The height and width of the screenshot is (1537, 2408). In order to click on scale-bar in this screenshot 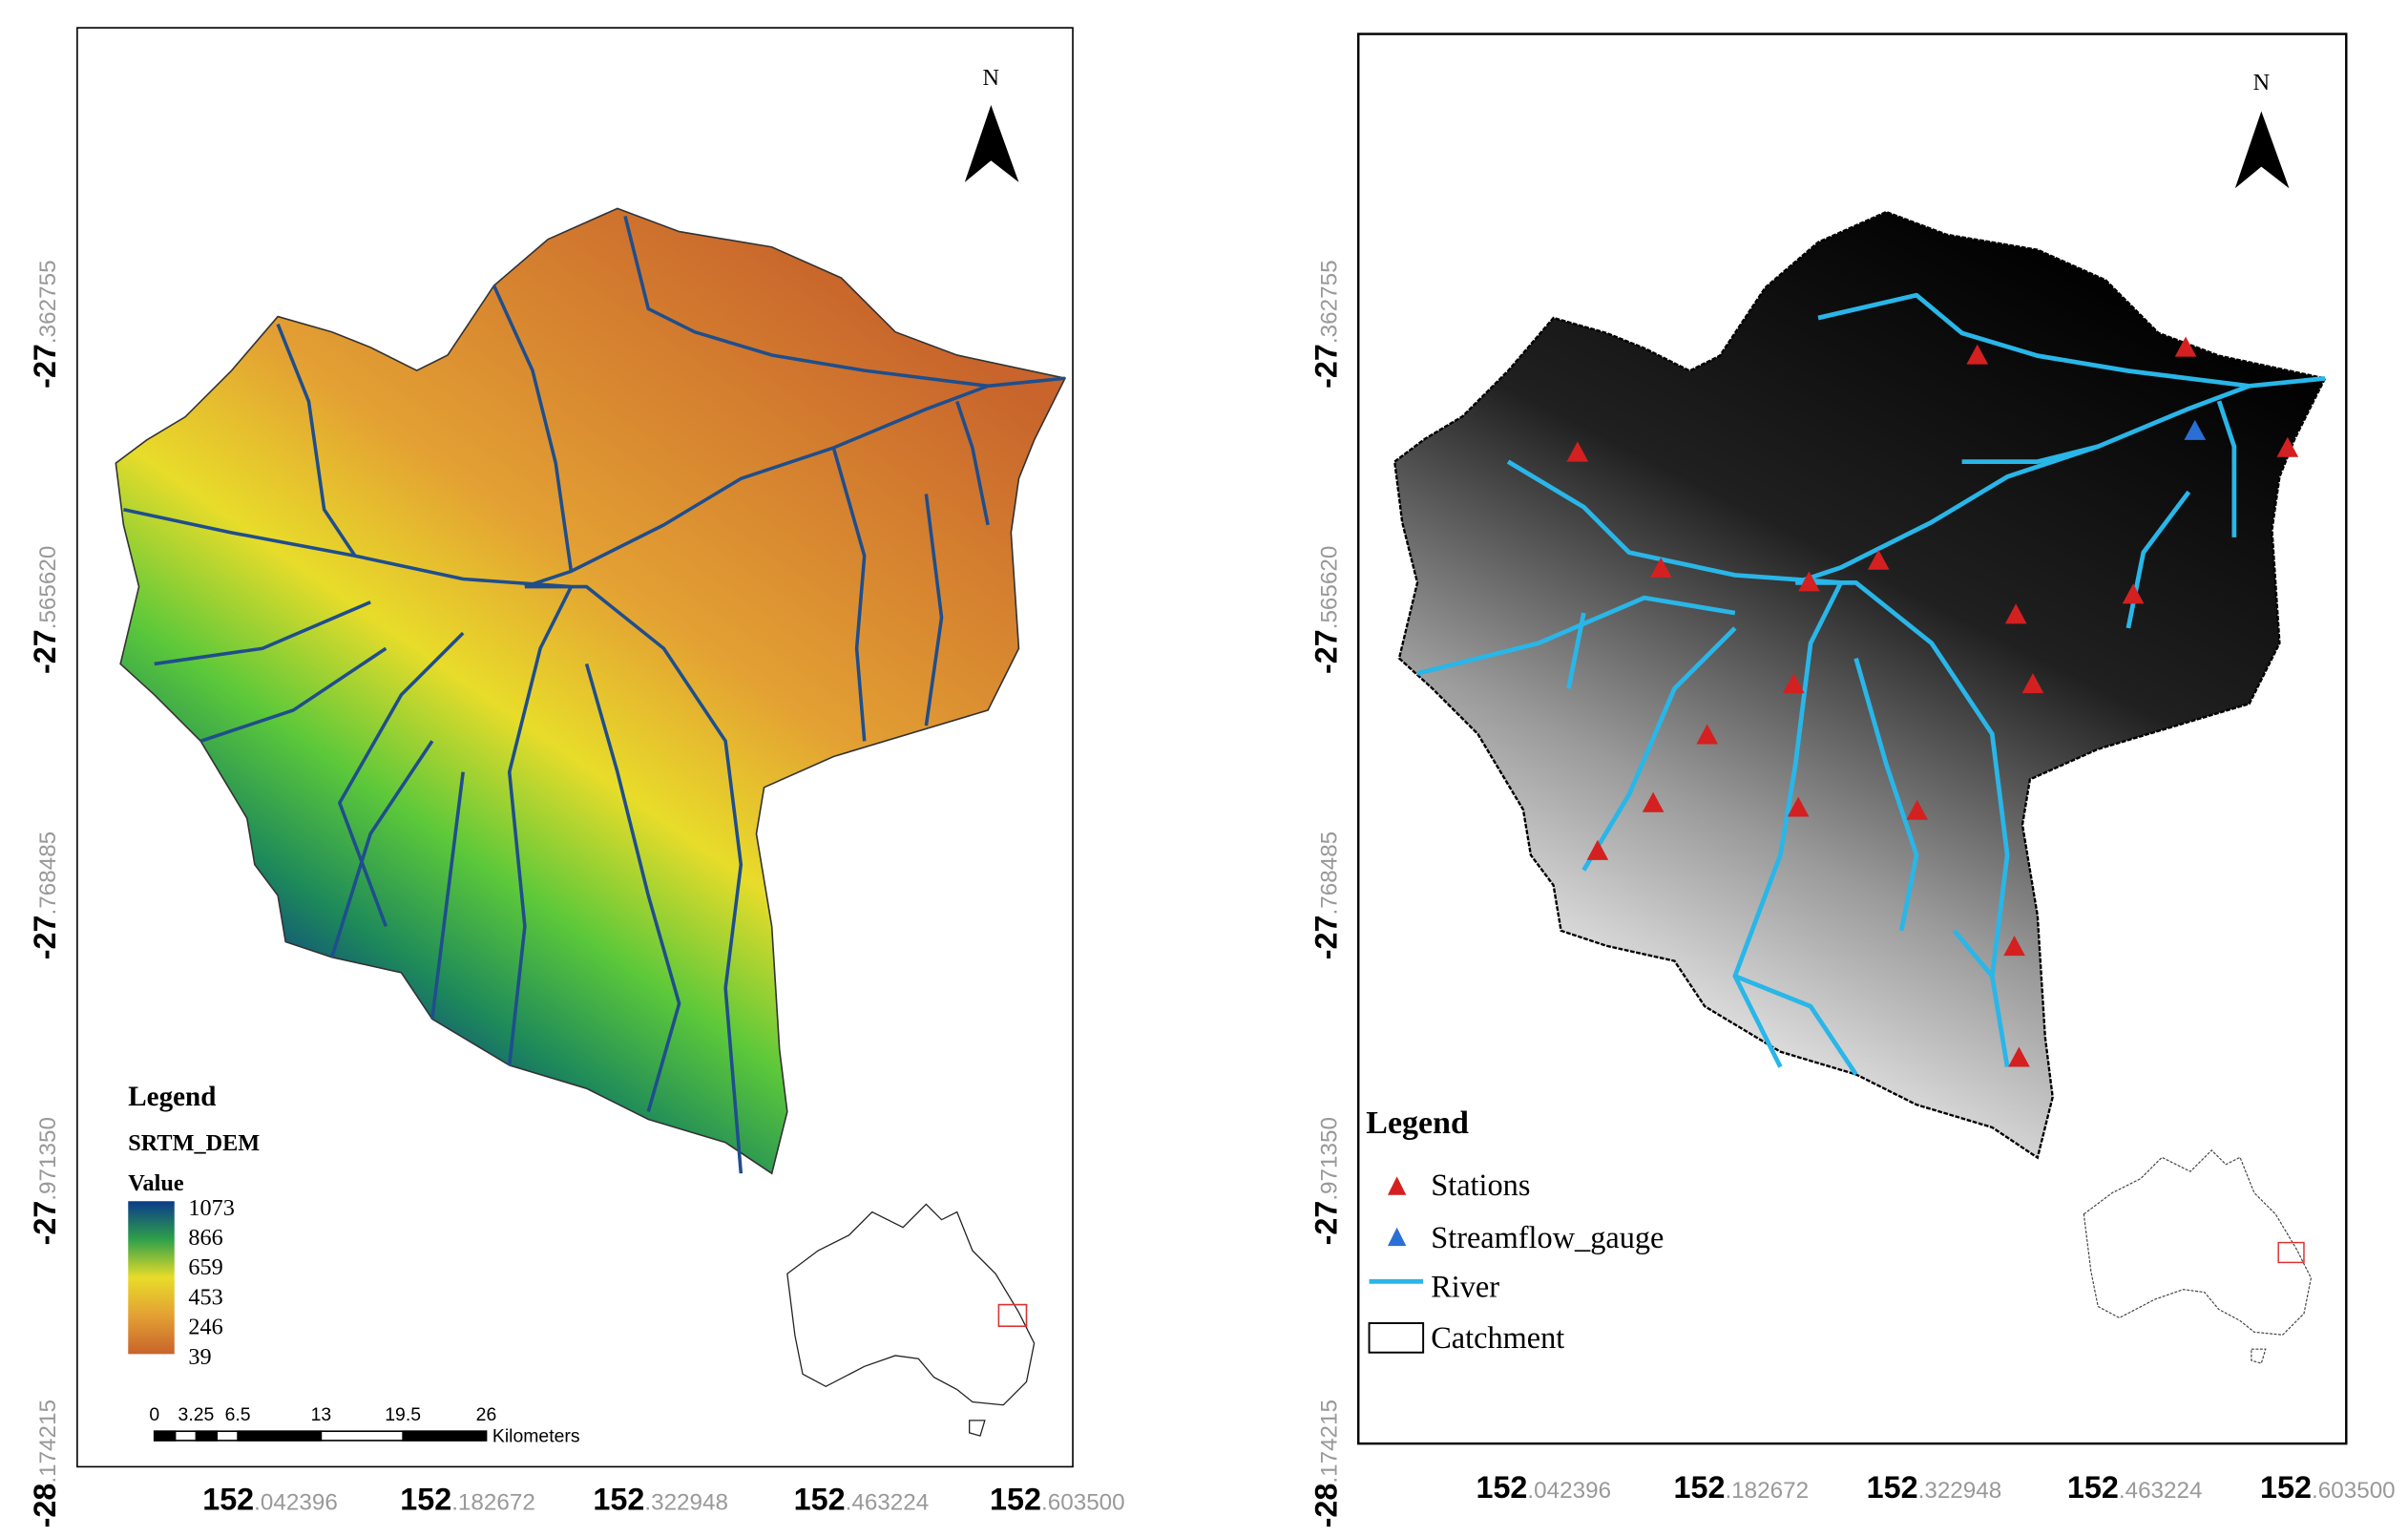, I will do `click(321, 1436)`.